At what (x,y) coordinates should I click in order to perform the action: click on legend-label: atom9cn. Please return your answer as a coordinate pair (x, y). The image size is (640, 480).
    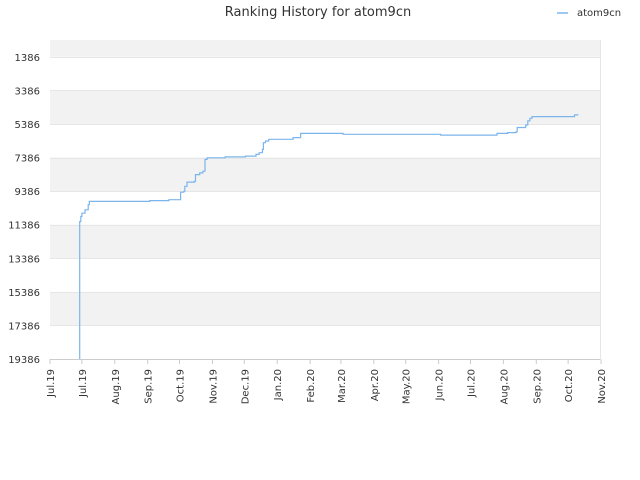
    Looking at the image, I should click on (599, 13).